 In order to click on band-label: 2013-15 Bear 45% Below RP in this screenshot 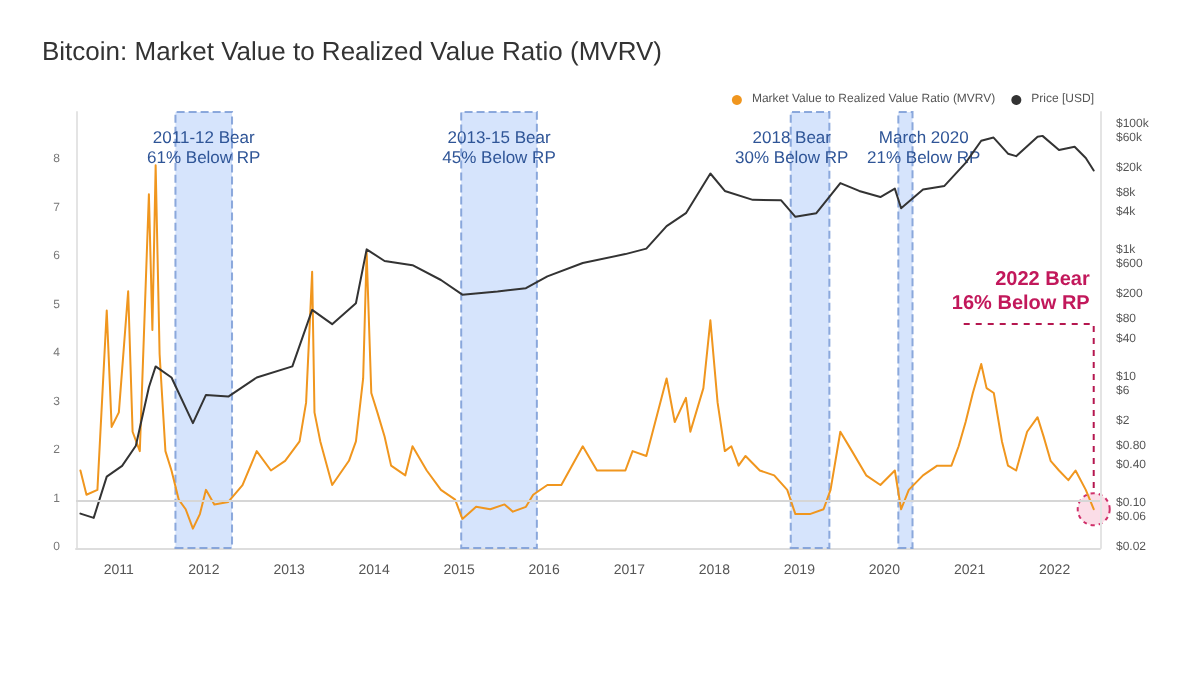, I will do `click(499, 147)`.